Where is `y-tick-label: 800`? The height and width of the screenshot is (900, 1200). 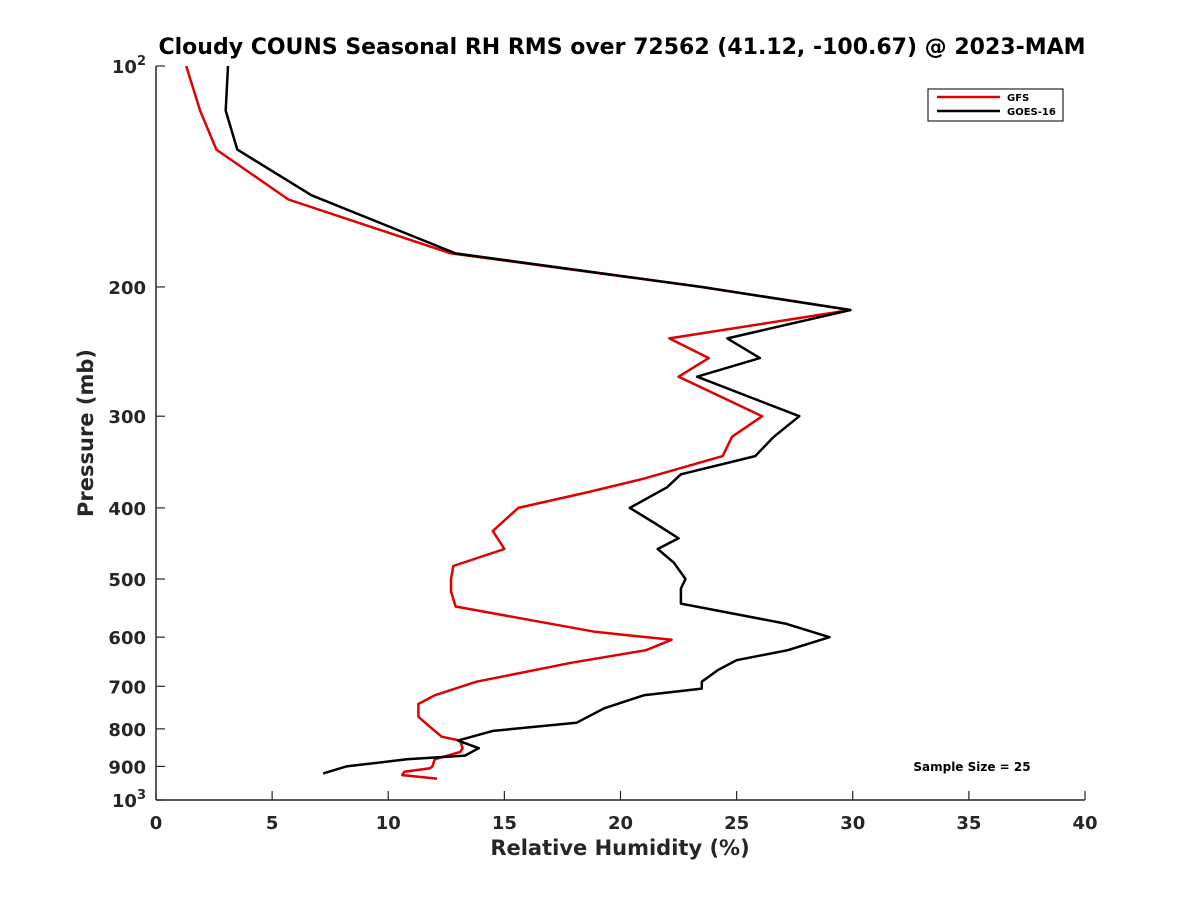
y-tick-label: 800 is located at coordinates (127, 730).